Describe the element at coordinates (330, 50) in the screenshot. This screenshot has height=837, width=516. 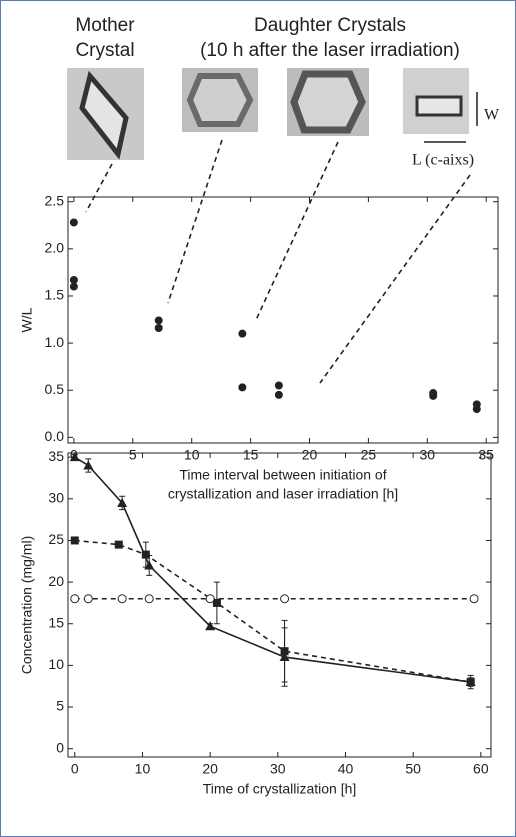
I see `annotation: (10 h after the laser irradiation)` at that location.